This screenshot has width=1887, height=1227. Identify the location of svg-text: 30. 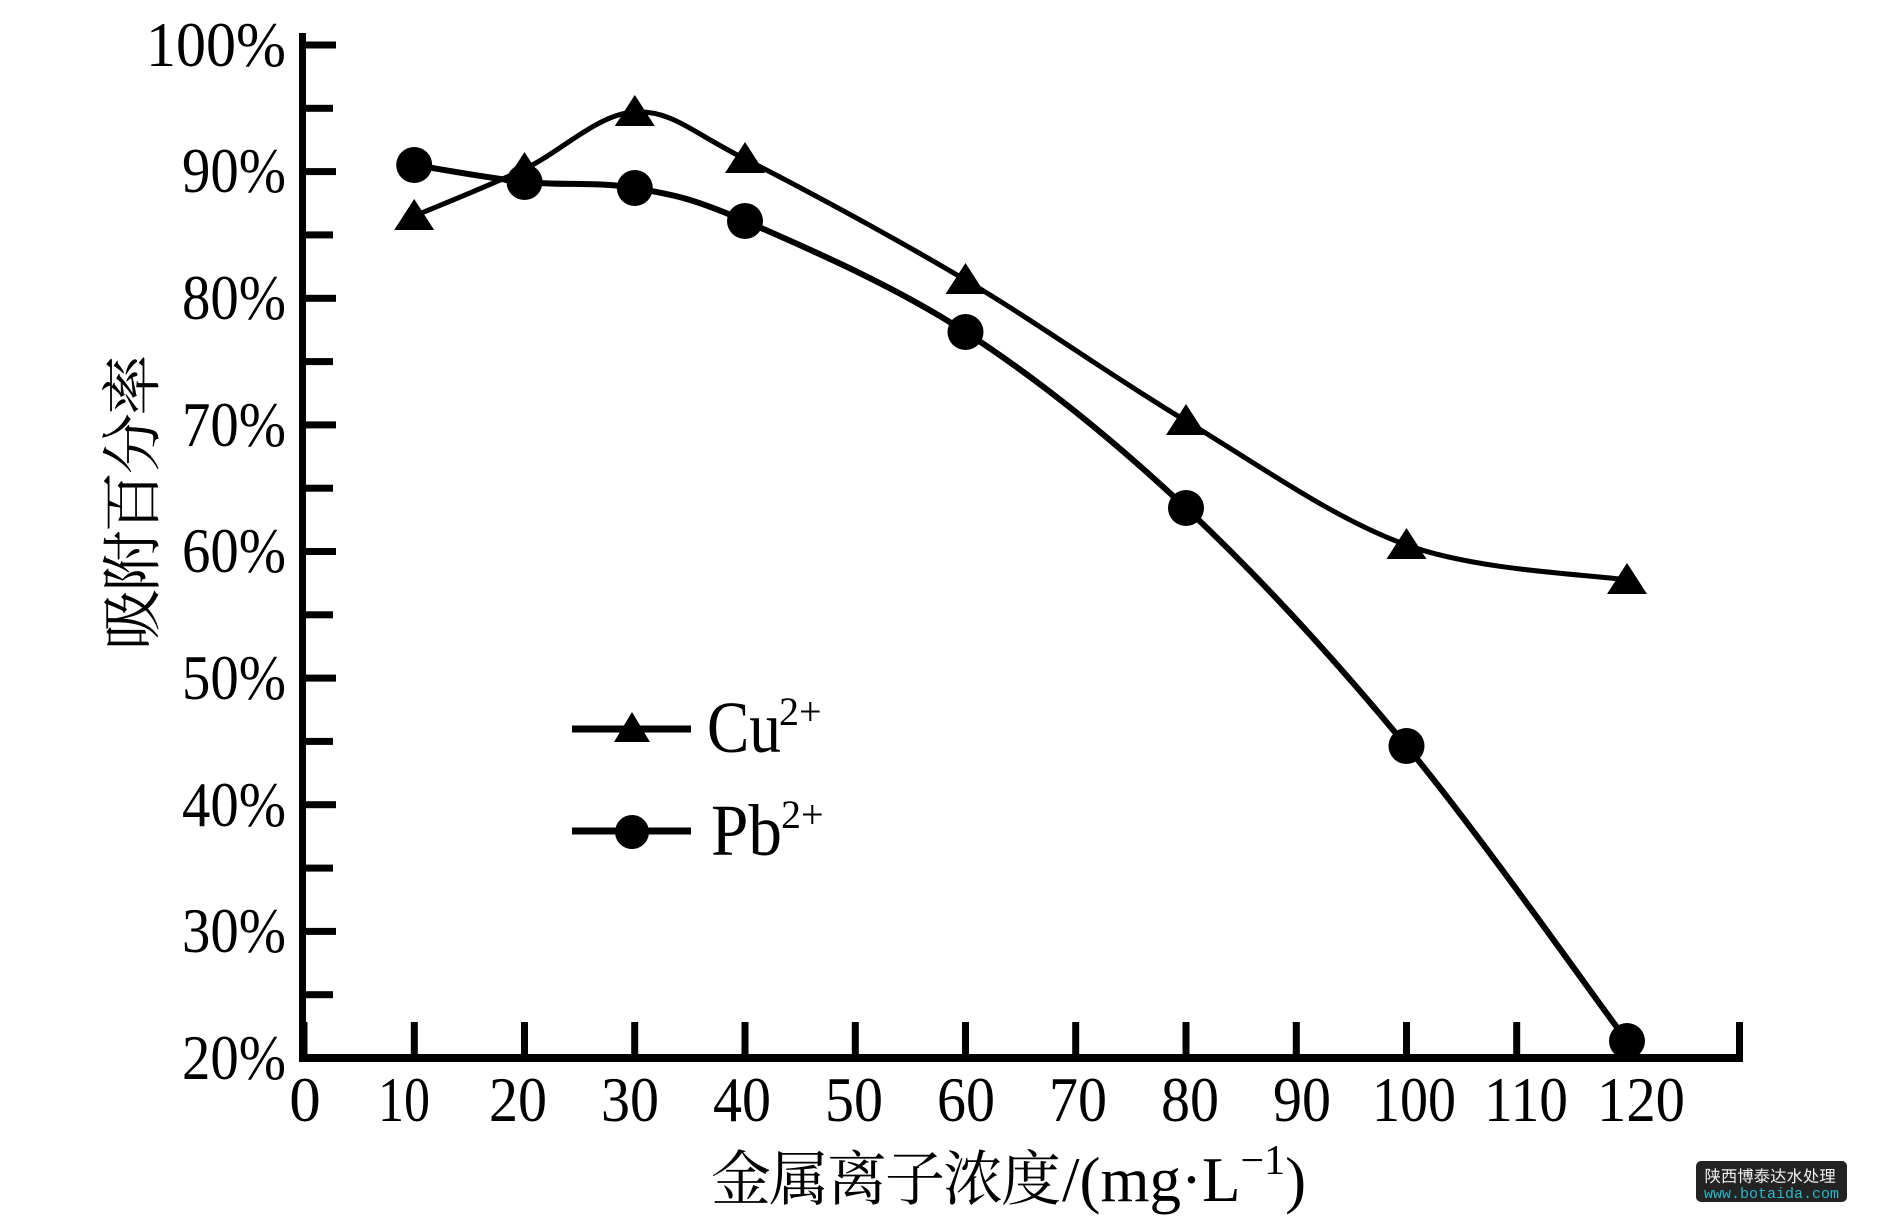
(630, 1100).